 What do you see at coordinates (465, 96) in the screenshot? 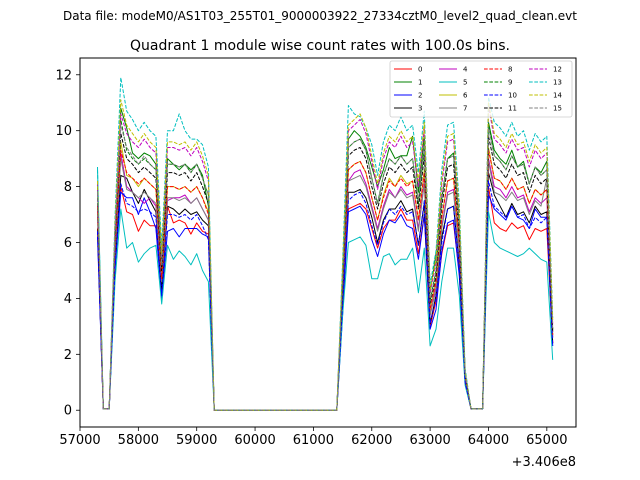
I see `legend-label-6: 6` at bounding box center [465, 96].